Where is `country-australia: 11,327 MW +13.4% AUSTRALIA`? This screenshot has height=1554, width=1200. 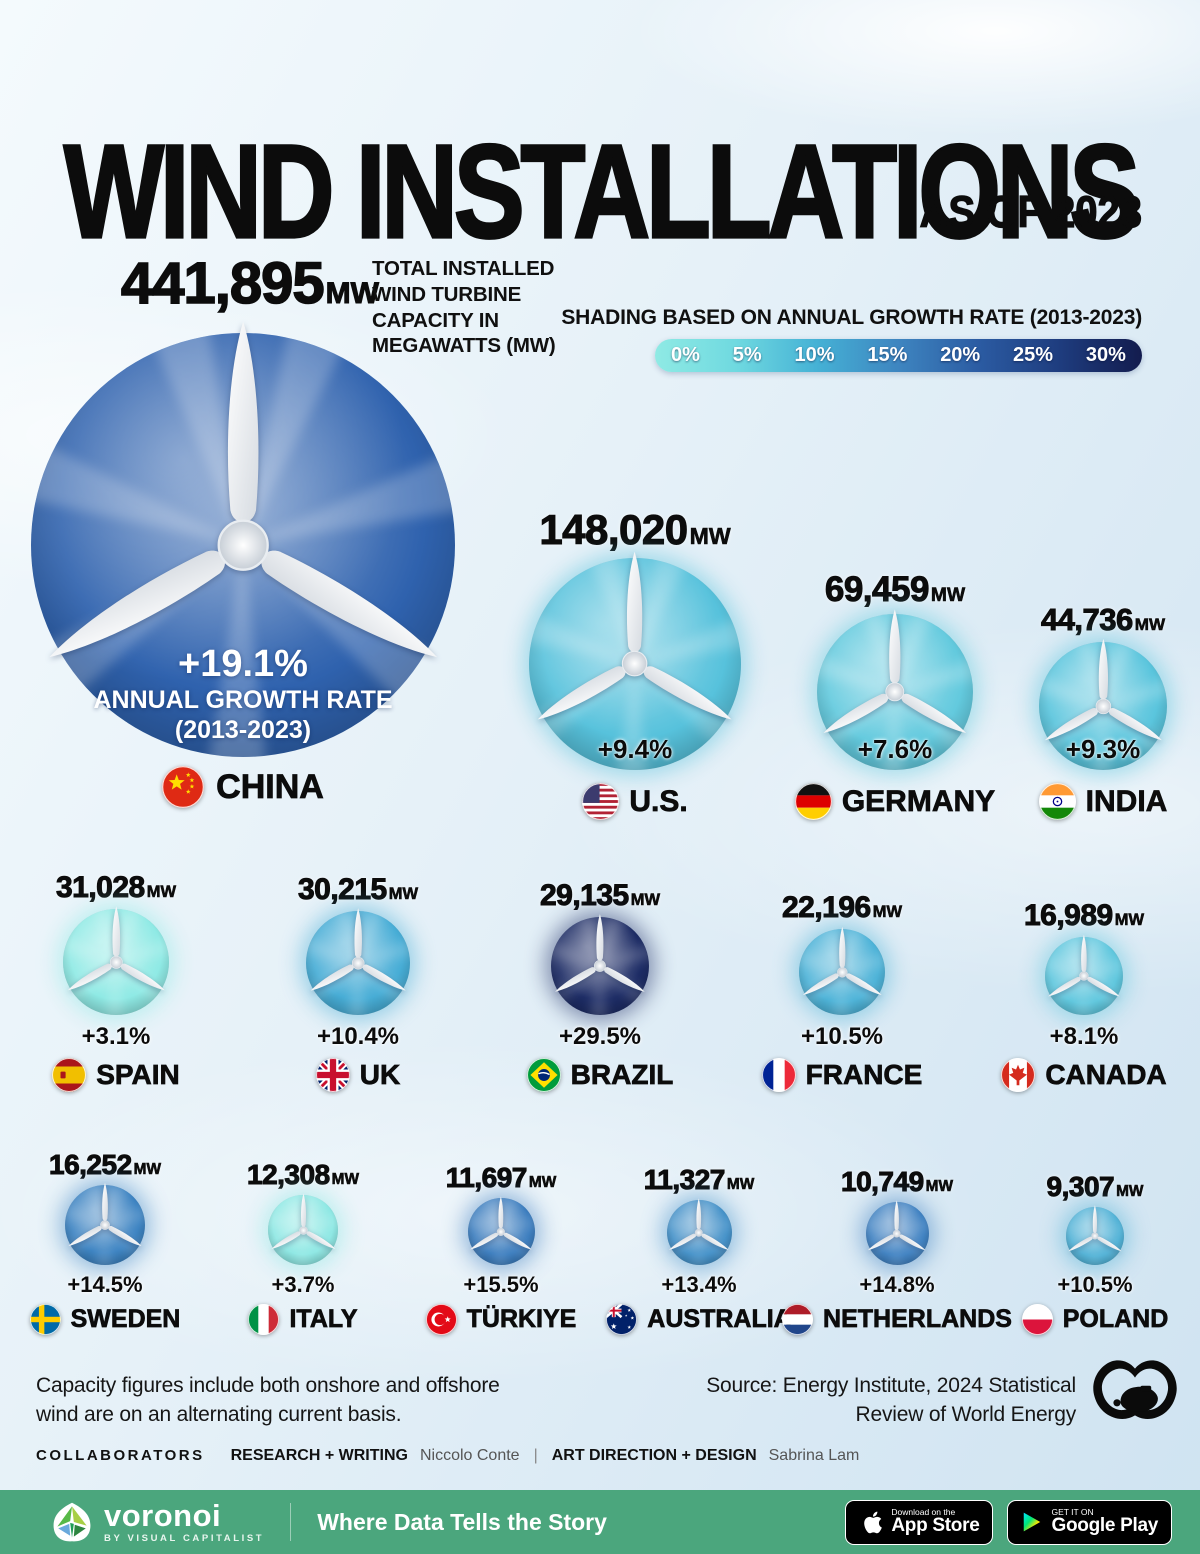 country-australia: 11,327 MW +13.4% AUSTRALIA is located at coordinates (699, 1249).